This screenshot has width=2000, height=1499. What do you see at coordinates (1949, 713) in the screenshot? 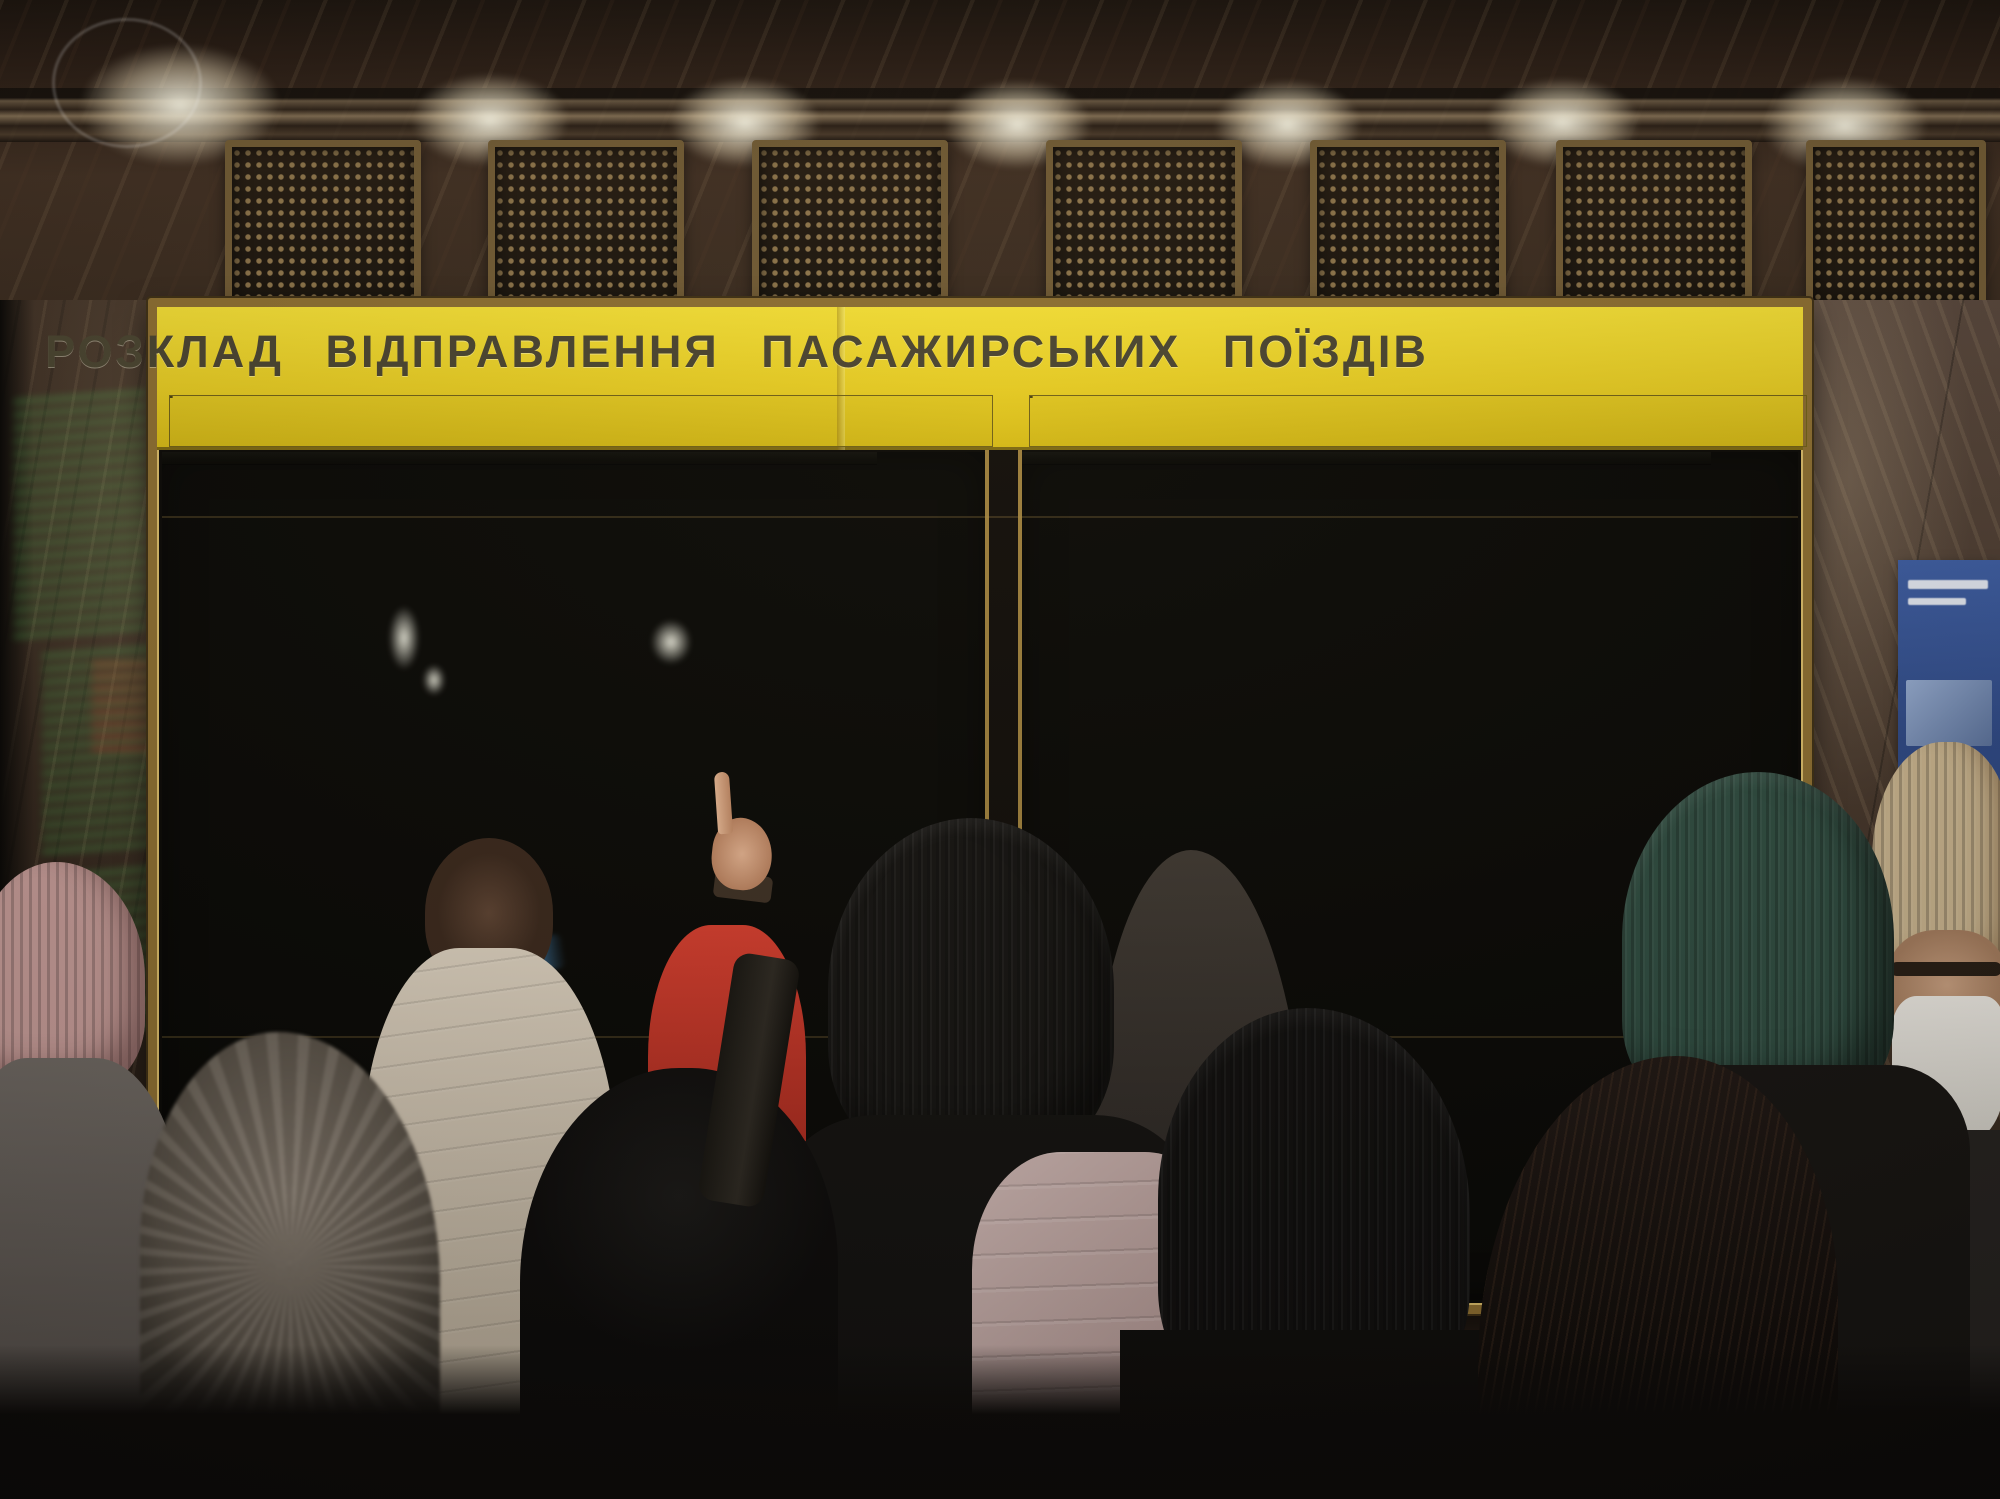
I see `poster-photo` at bounding box center [1949, 713].